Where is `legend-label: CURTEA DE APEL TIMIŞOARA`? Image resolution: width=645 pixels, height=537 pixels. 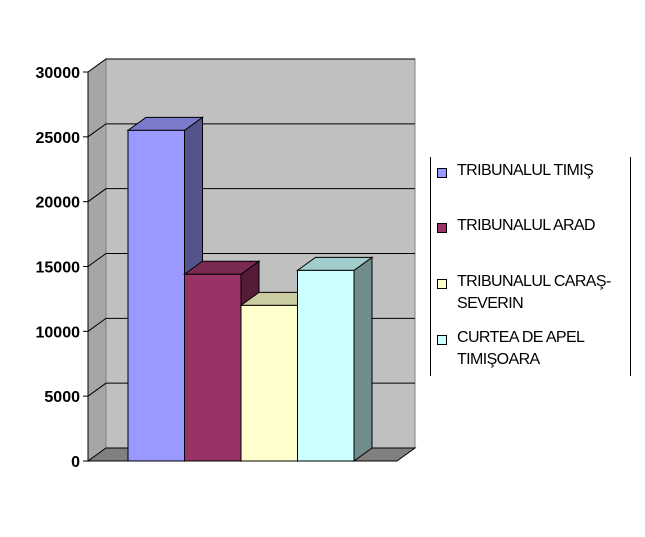
legend-label: CURTEA DE APEL TIMIŞOARA is located at coordinates (520, 348).